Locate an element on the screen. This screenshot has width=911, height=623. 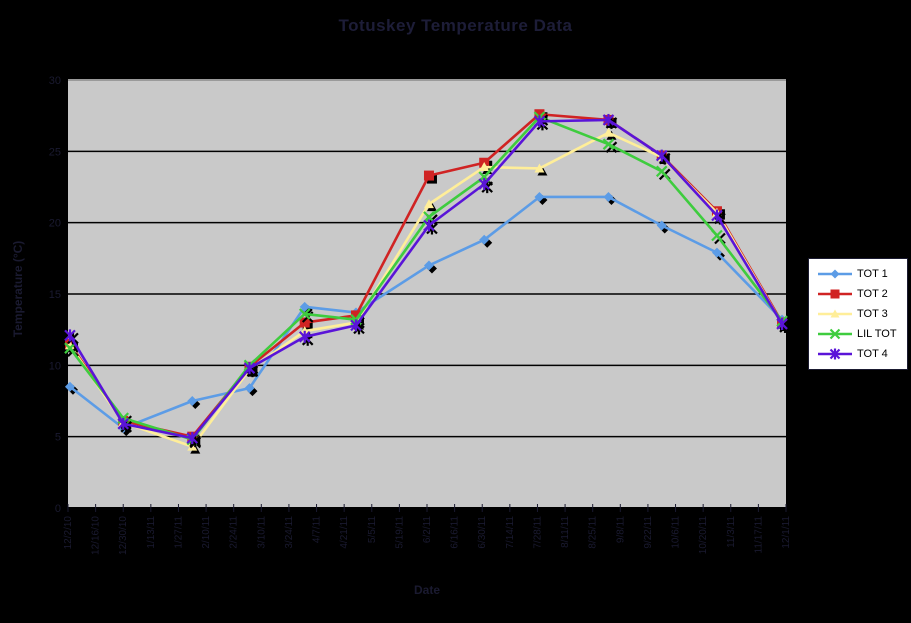
x-axis-title: Date is located at coordinates (426, 590).